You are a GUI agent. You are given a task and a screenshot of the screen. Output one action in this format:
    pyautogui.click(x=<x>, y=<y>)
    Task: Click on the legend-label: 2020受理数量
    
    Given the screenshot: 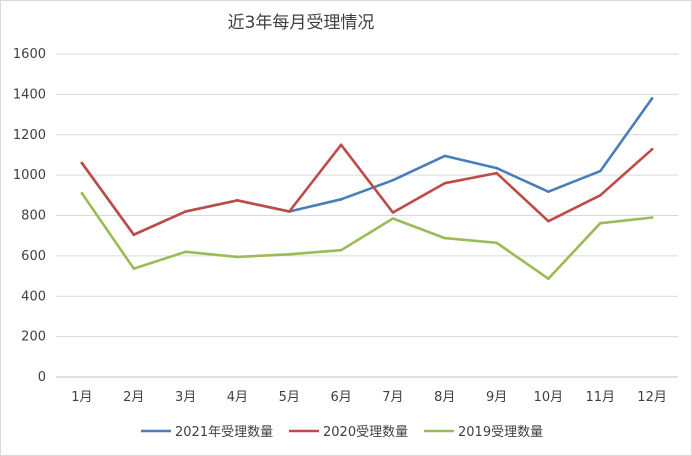 What is the action you would take?
    pyautogui.click(x=365, y=432)
    